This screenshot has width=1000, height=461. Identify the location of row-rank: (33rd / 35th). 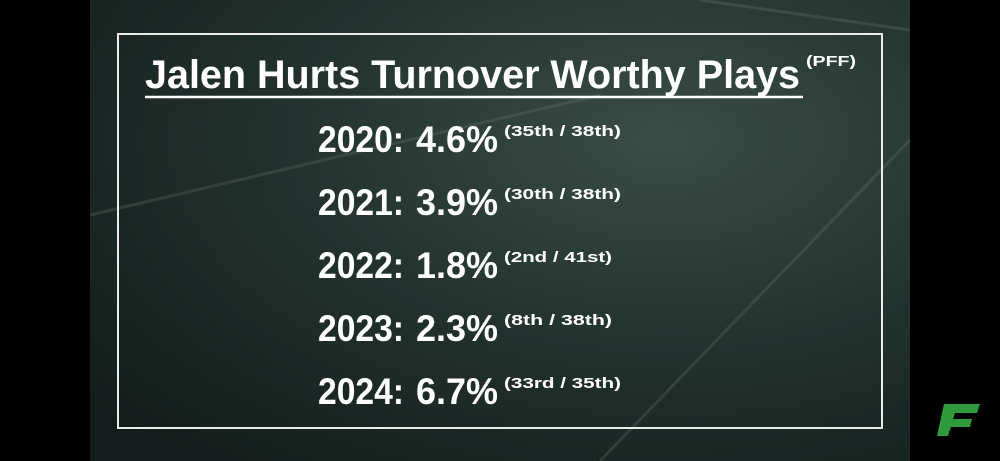
(562, 383).